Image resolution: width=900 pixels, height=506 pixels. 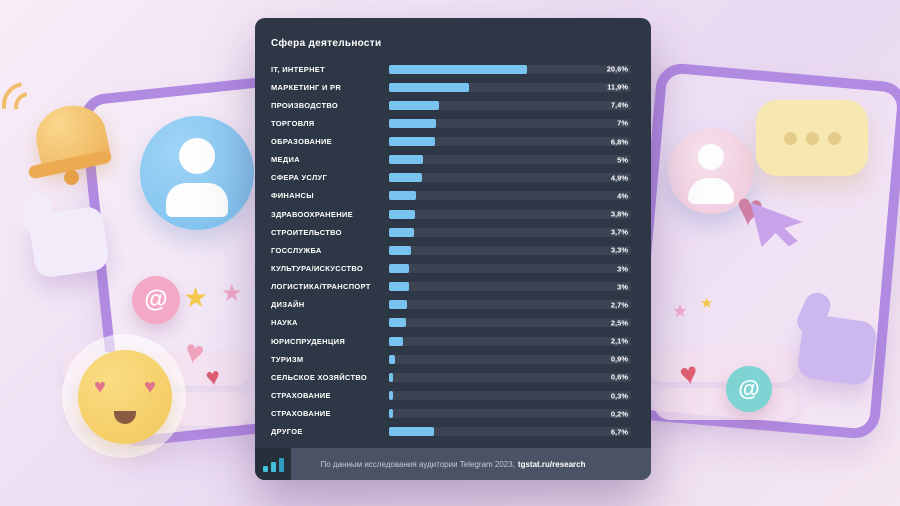 I want to click on table-row: ОБРАЗОВАНИЕ 6,8%, so click(x=451, y=142).